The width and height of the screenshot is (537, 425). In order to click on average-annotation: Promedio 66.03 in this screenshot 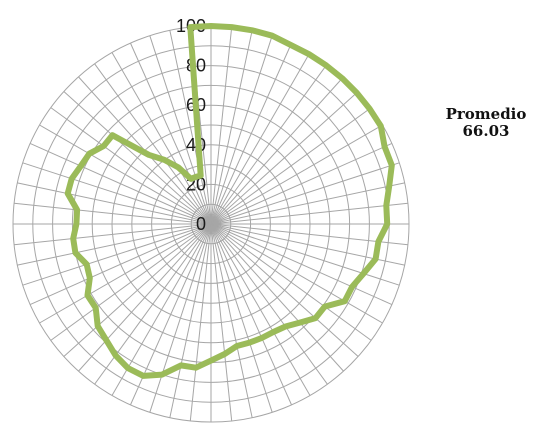, I will do `click(486, 123)`.